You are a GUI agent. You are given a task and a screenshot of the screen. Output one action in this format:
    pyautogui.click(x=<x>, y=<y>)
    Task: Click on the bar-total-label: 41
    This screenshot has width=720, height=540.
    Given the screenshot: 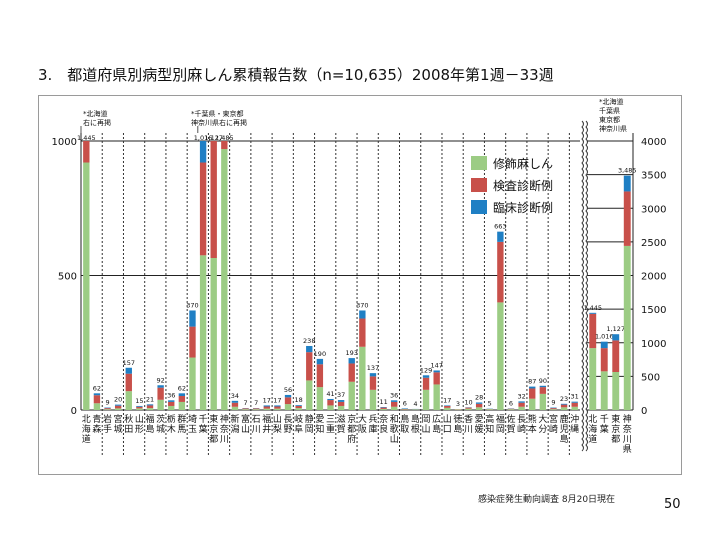 What is the action you would take?
    pyautogui.click(x=330, y=394)
    